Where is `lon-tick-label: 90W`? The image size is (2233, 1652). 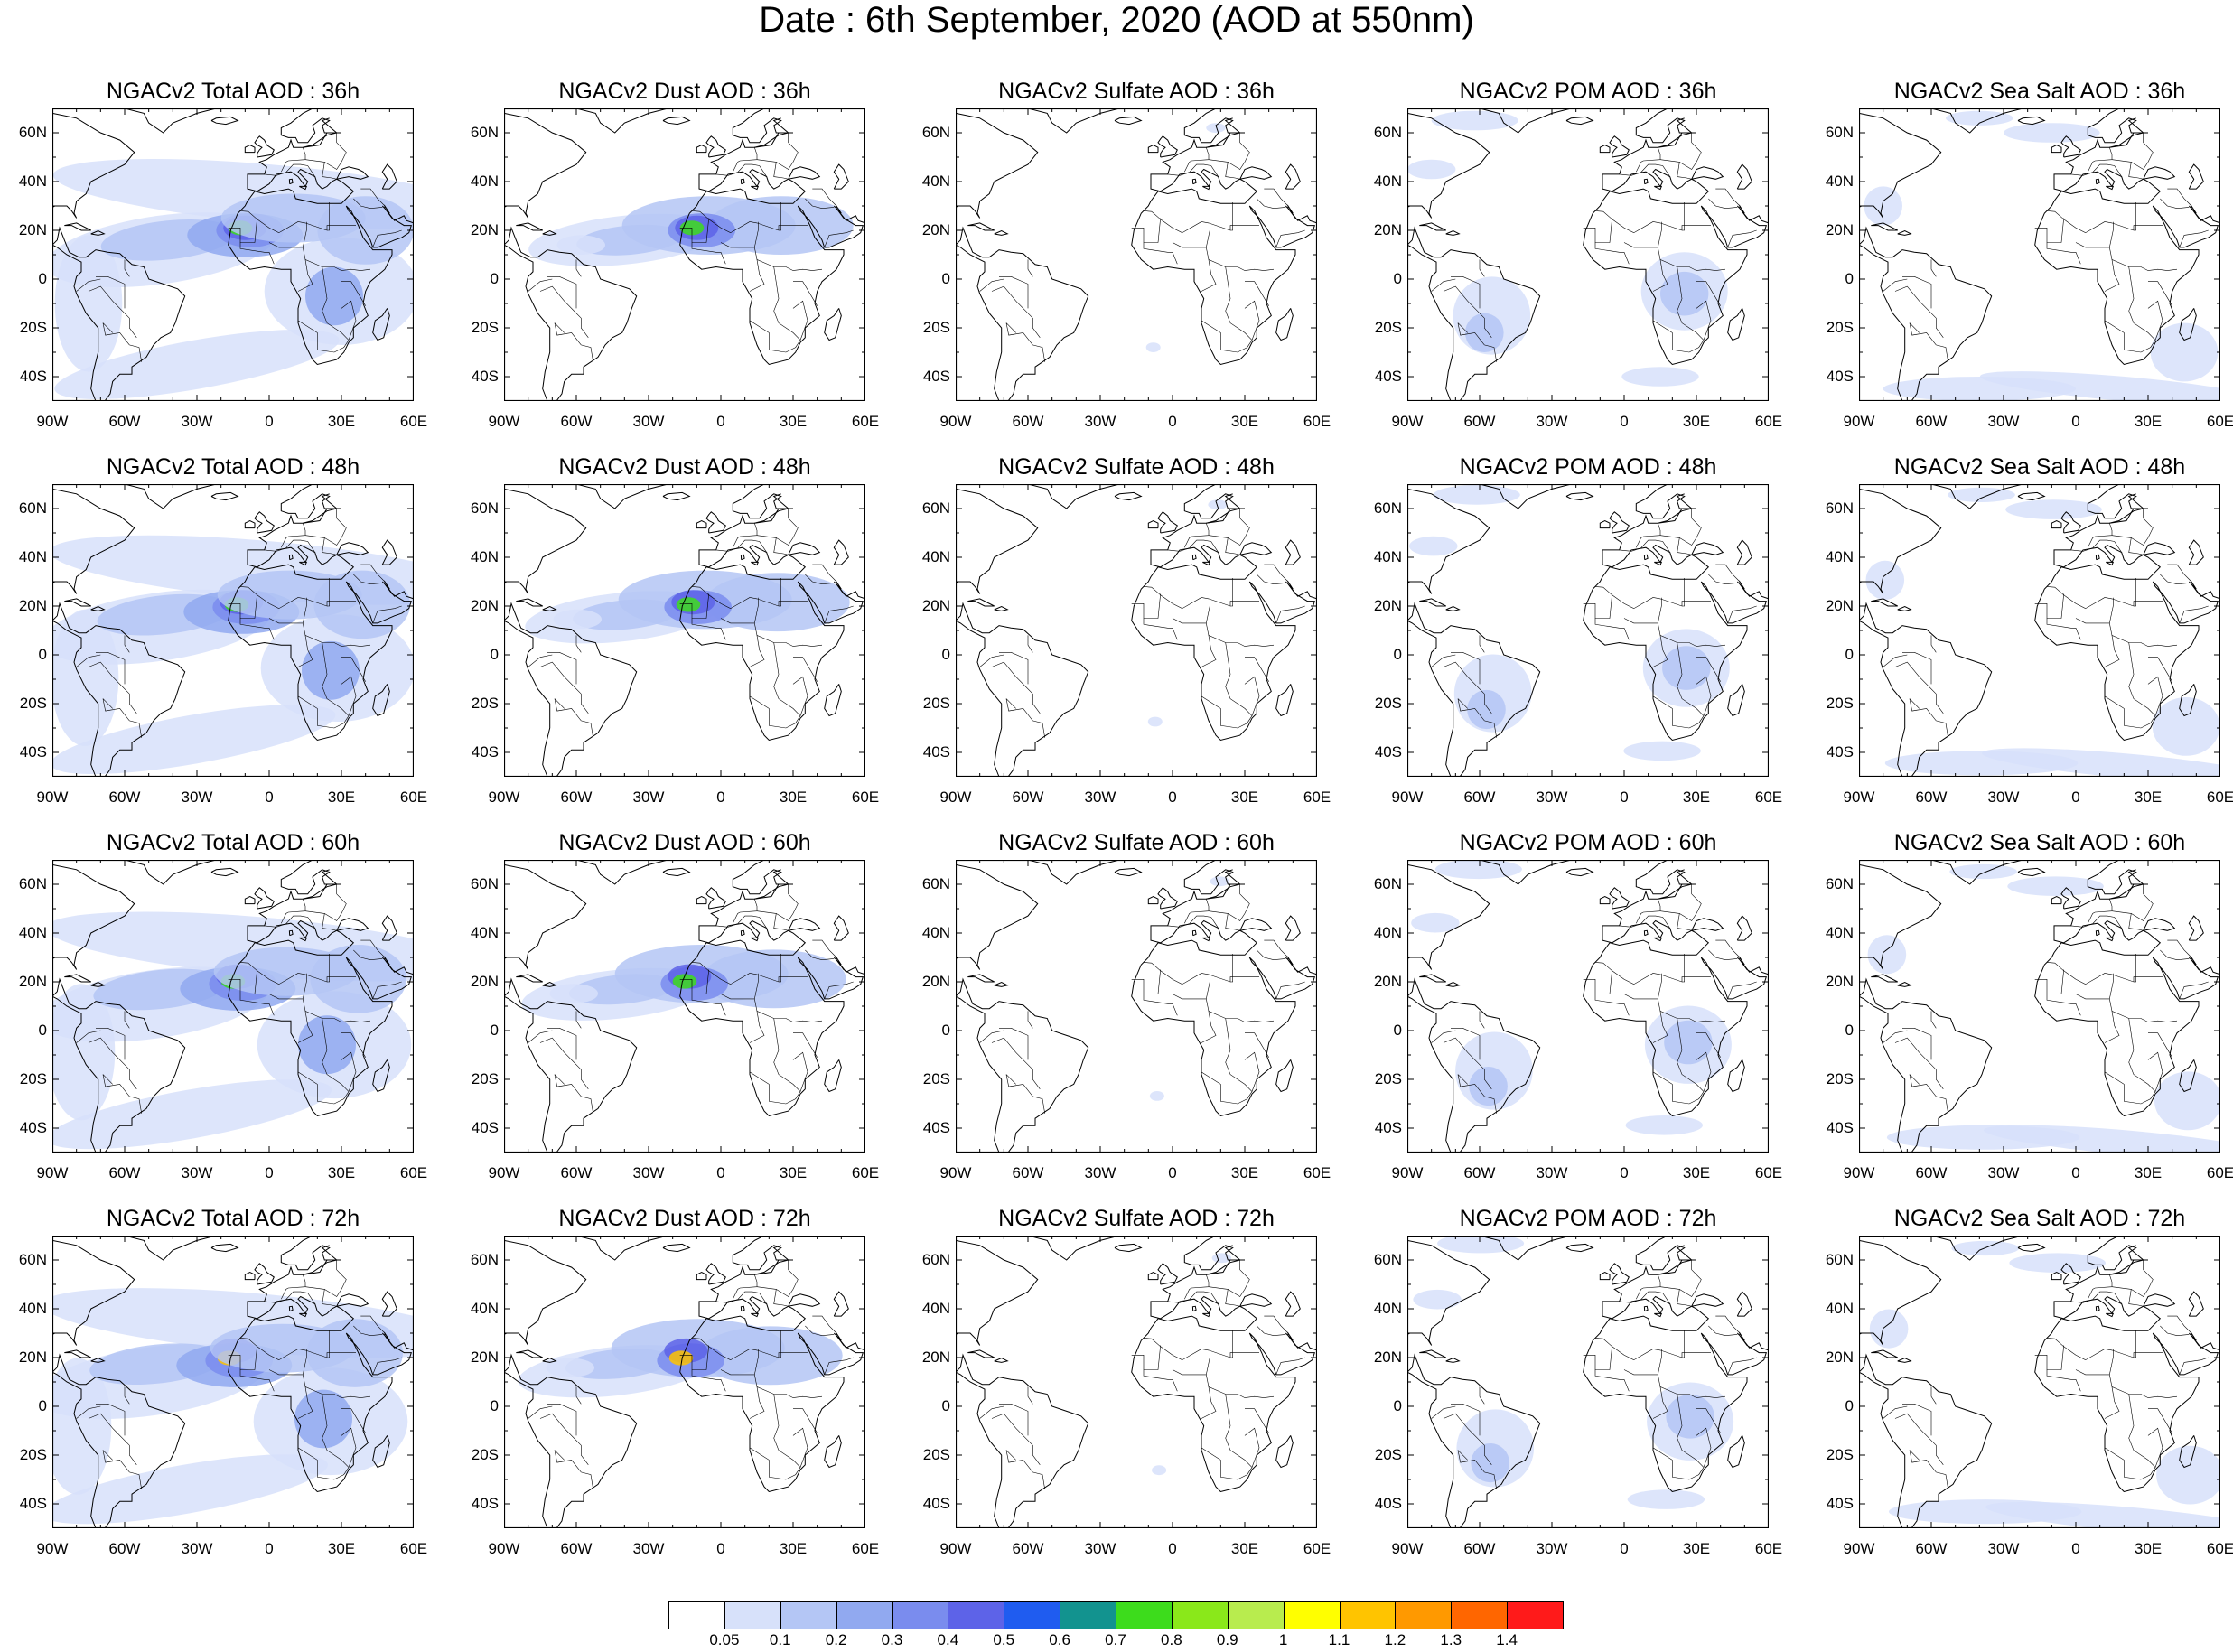
lon-tick-label: 90W is located at coordinates (504, 798).